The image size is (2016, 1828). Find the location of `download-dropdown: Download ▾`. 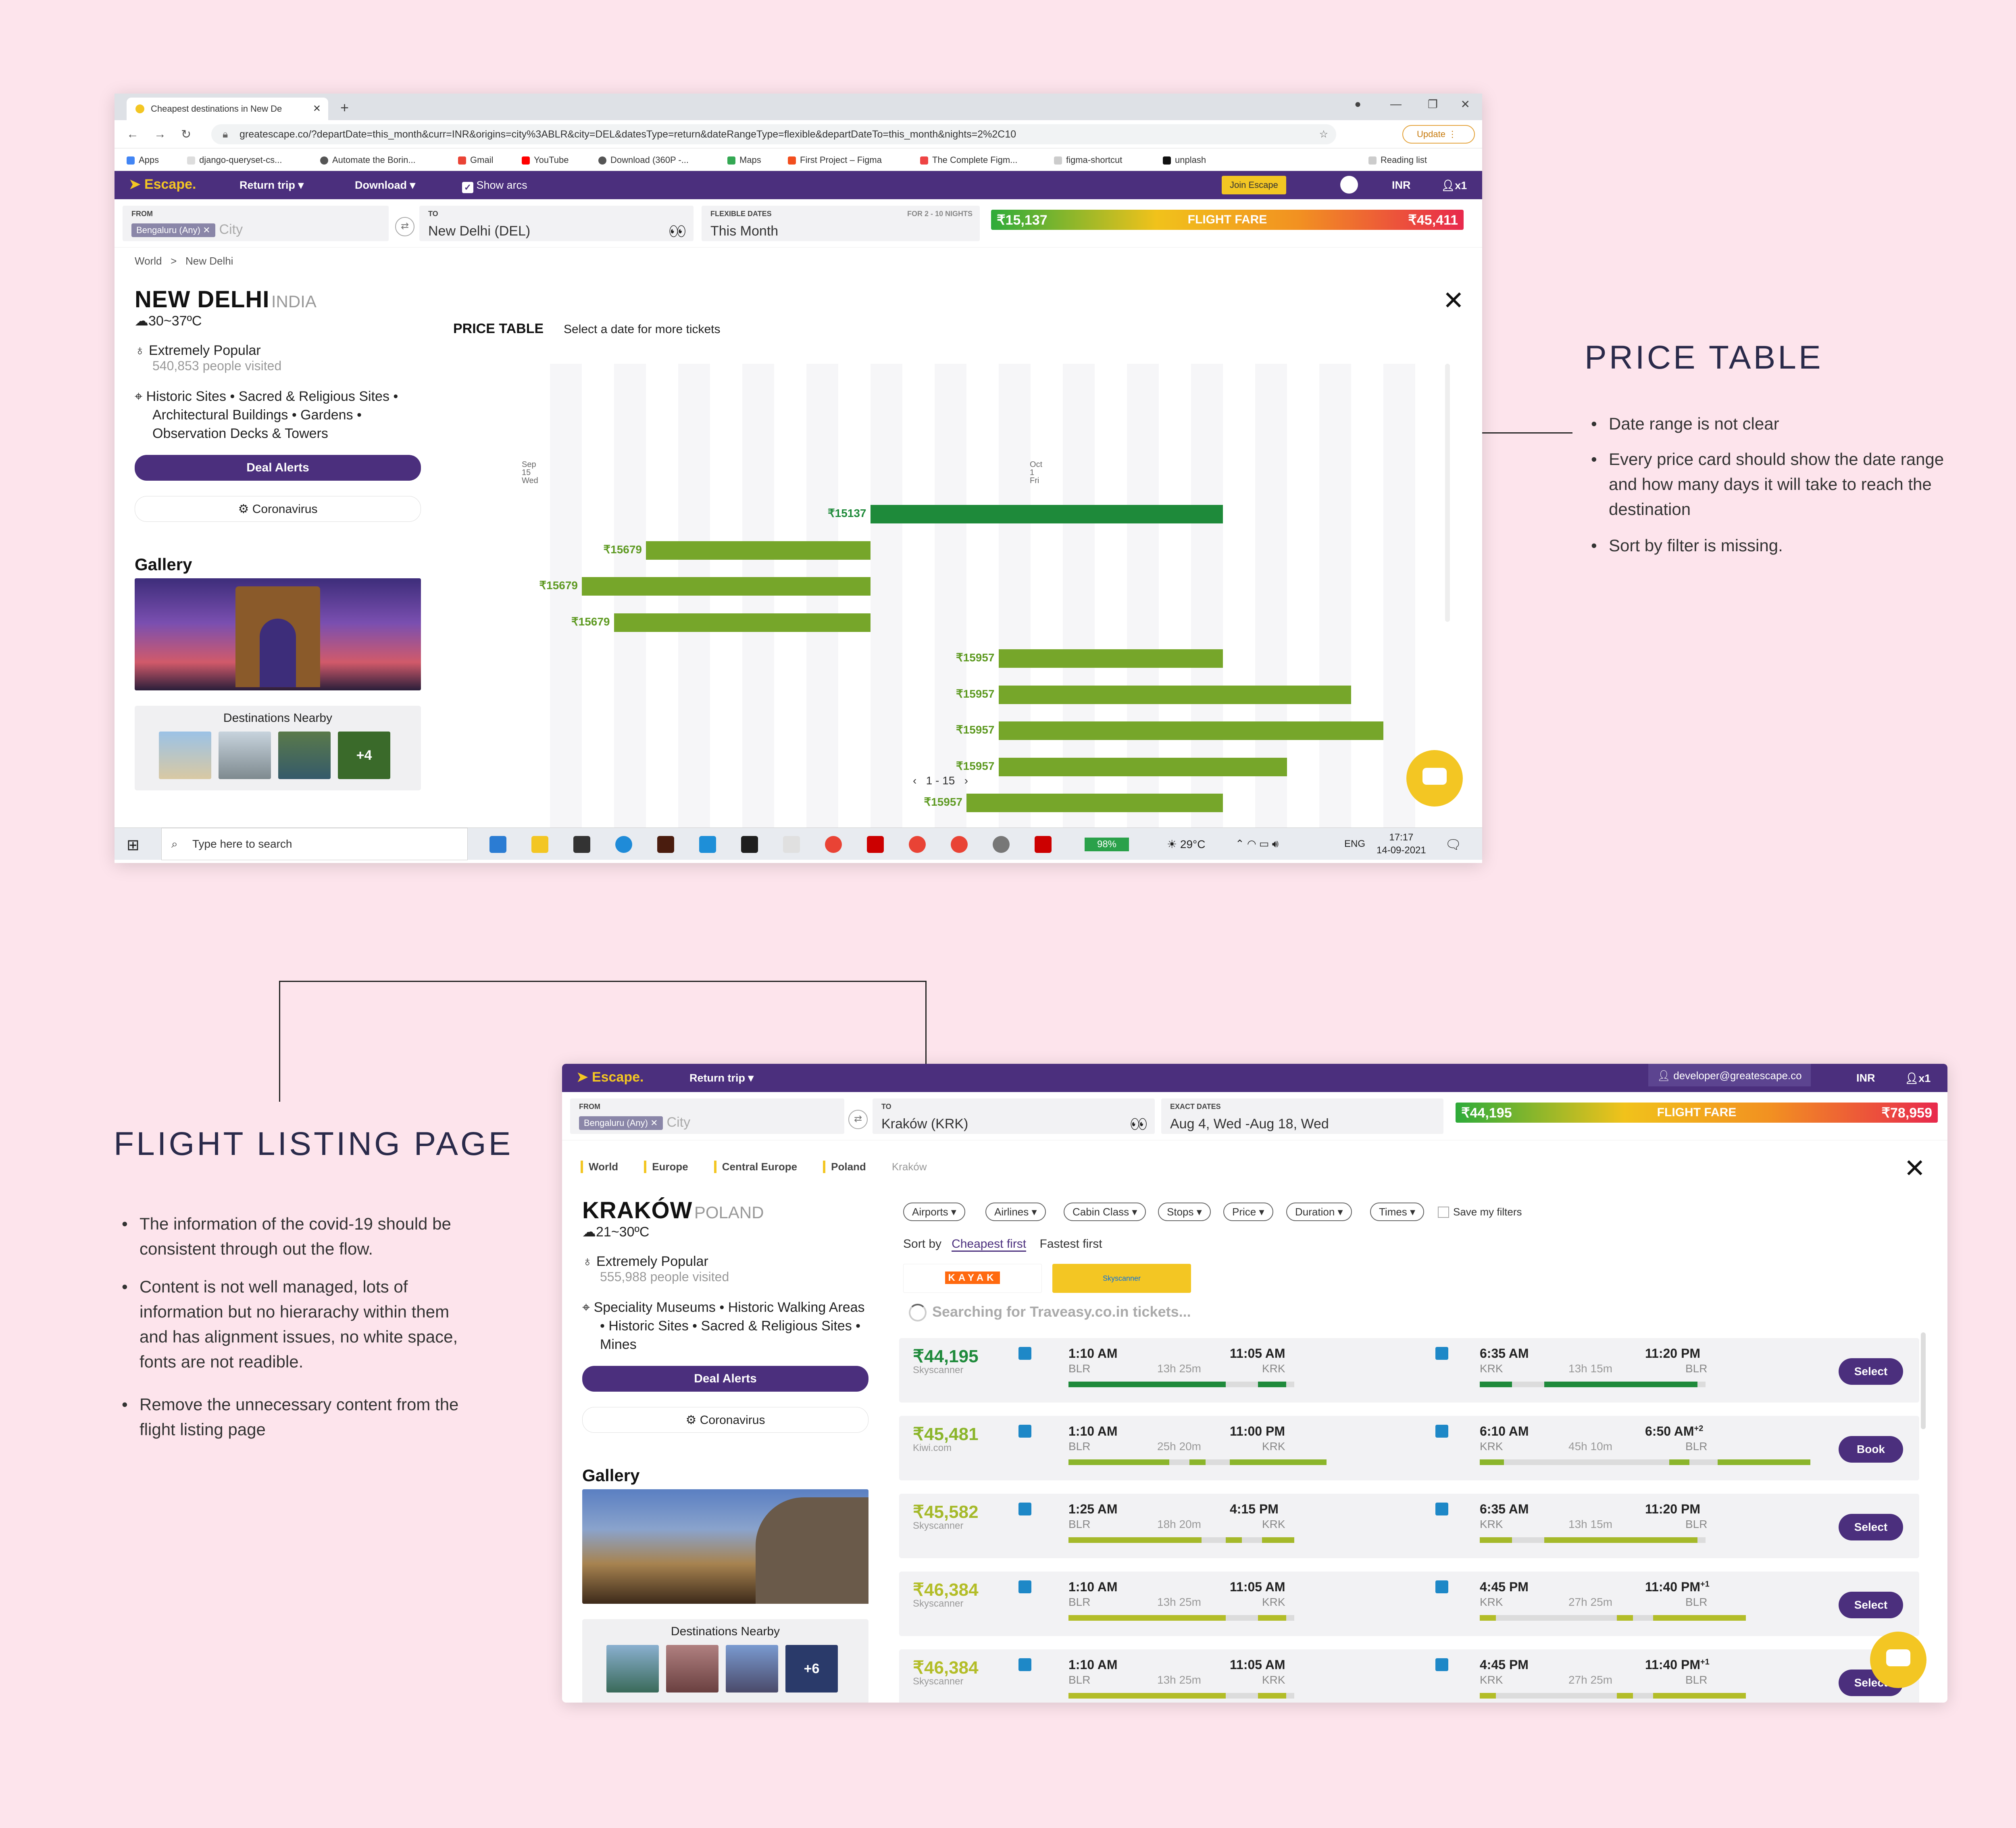

download-dropdown: Download ▾ is located at coordinates (385, 185).